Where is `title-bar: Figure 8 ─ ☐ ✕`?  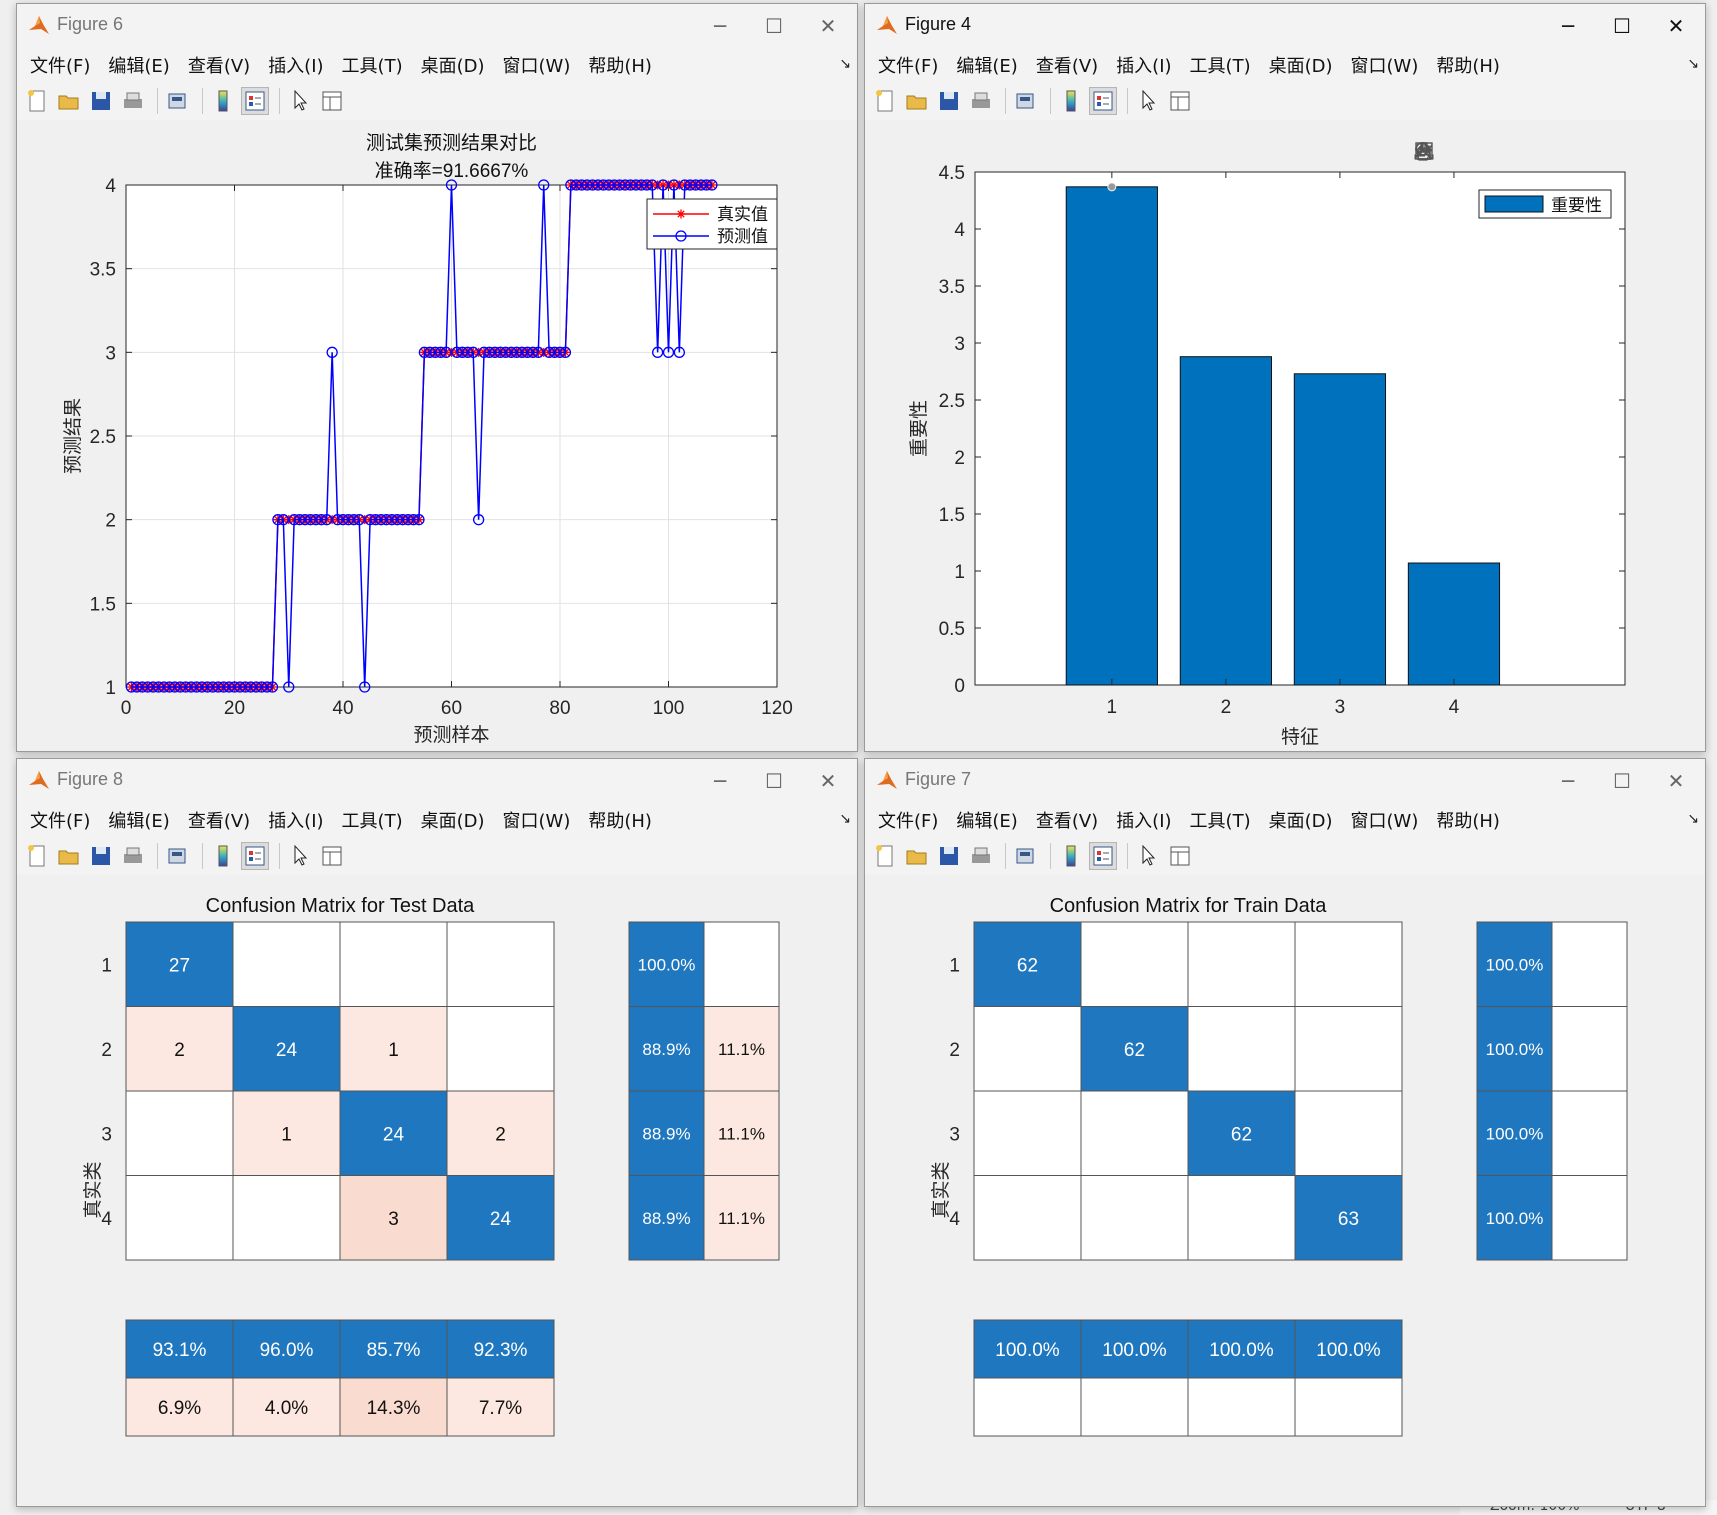
title-bar: Figure 8 ─ ☐ ✕ is located at coordinates (437, 781).